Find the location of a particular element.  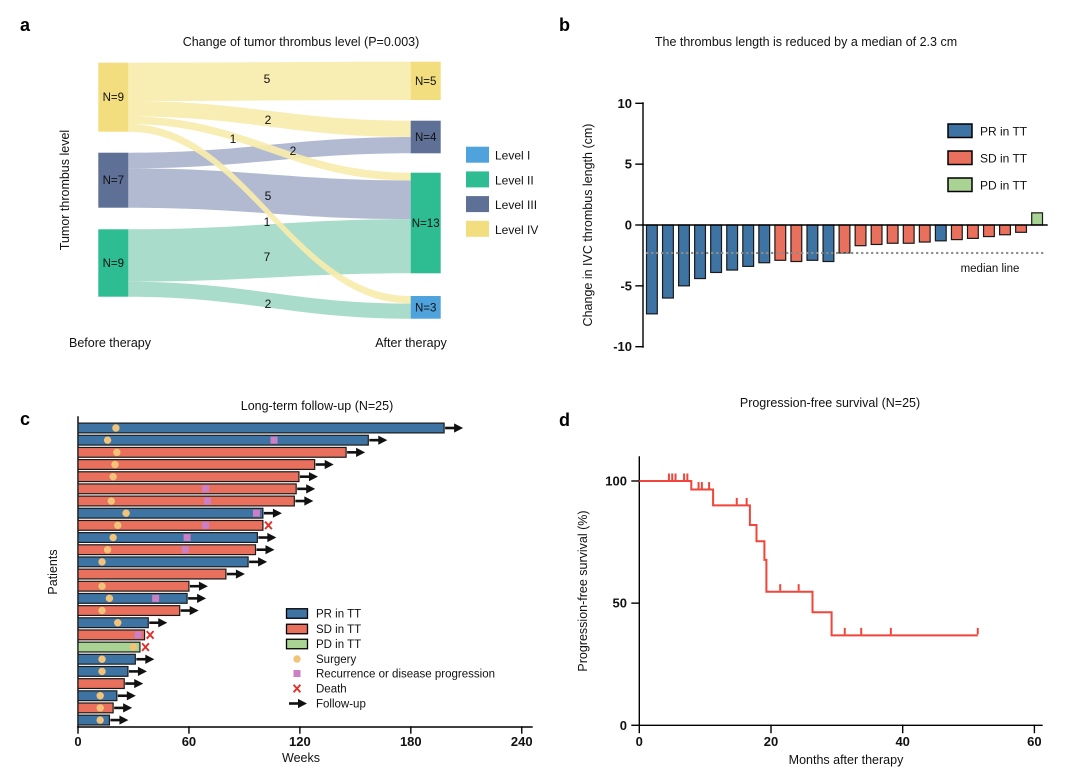

legend-label: SD in TT is located at coordinates (338, 630).